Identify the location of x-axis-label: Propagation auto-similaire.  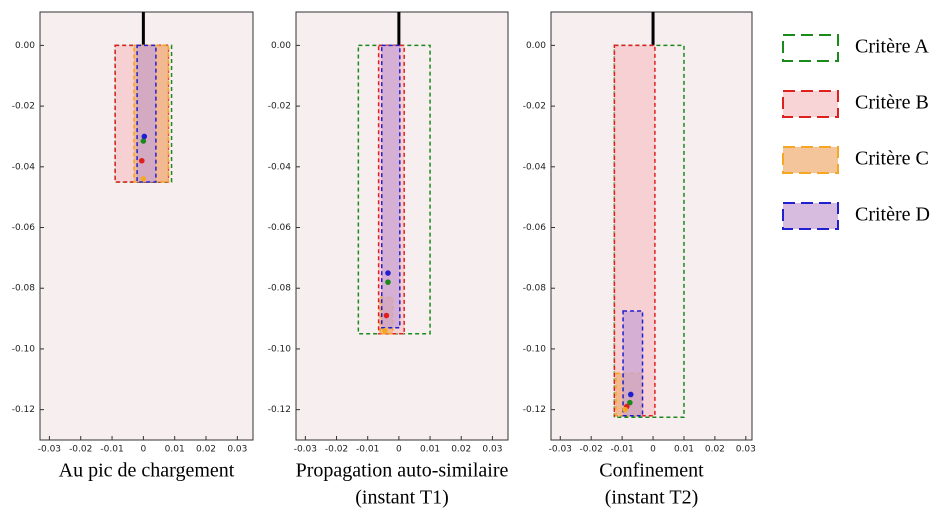
(402, 471).